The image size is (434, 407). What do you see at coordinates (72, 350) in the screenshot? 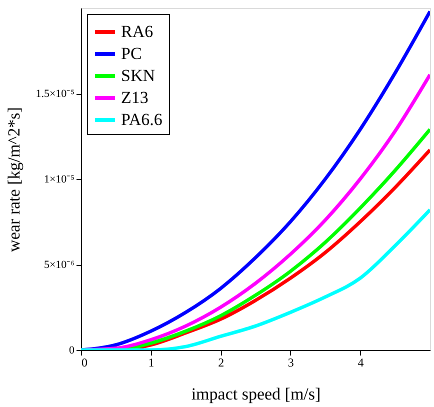
I see `y-tick-label: 0` at bounding box center [72, 350].